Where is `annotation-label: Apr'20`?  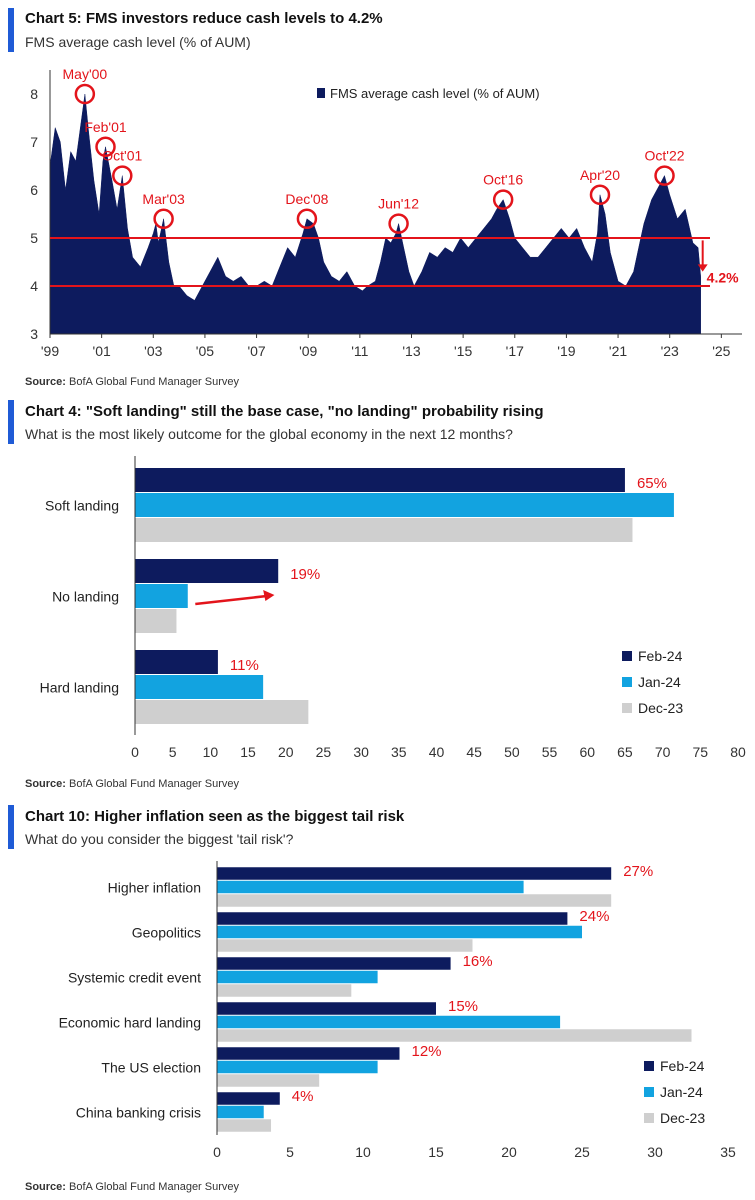 annotation-label: Apr'20 is located at coordinates (600, 175).